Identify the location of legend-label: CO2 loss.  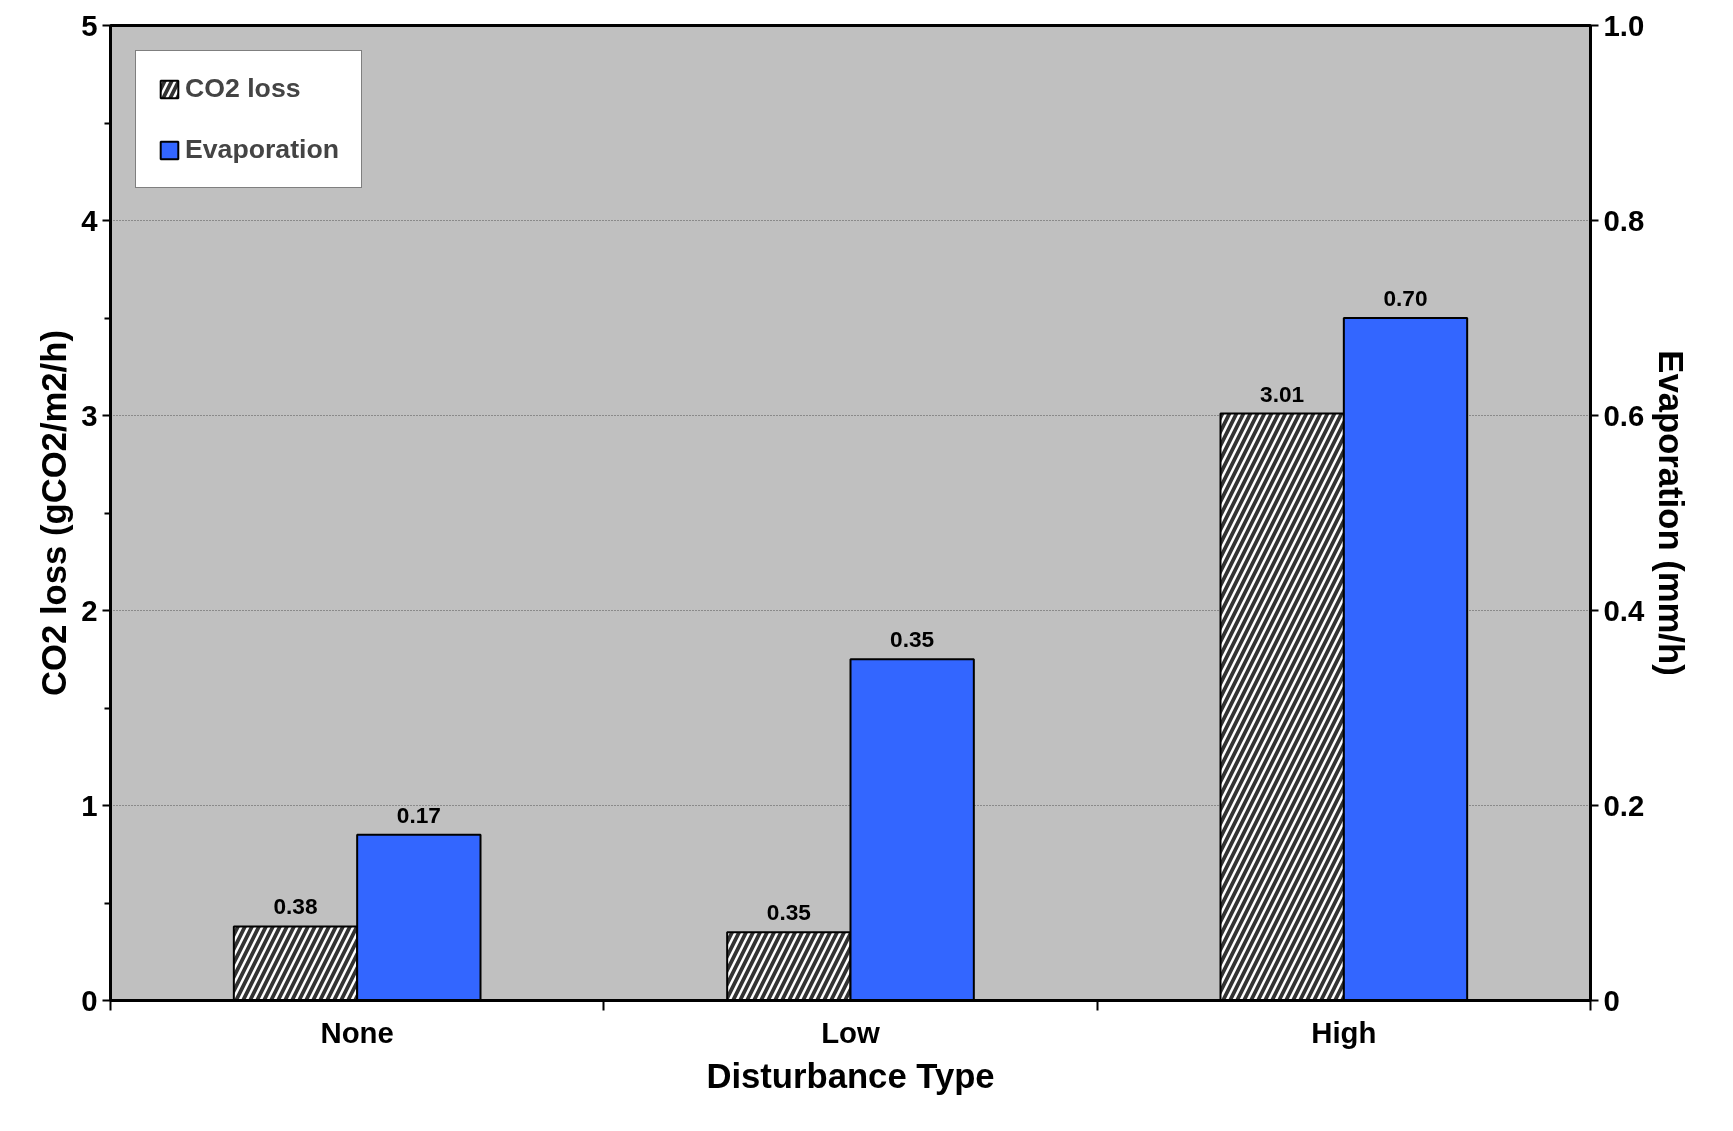
(243, 88).